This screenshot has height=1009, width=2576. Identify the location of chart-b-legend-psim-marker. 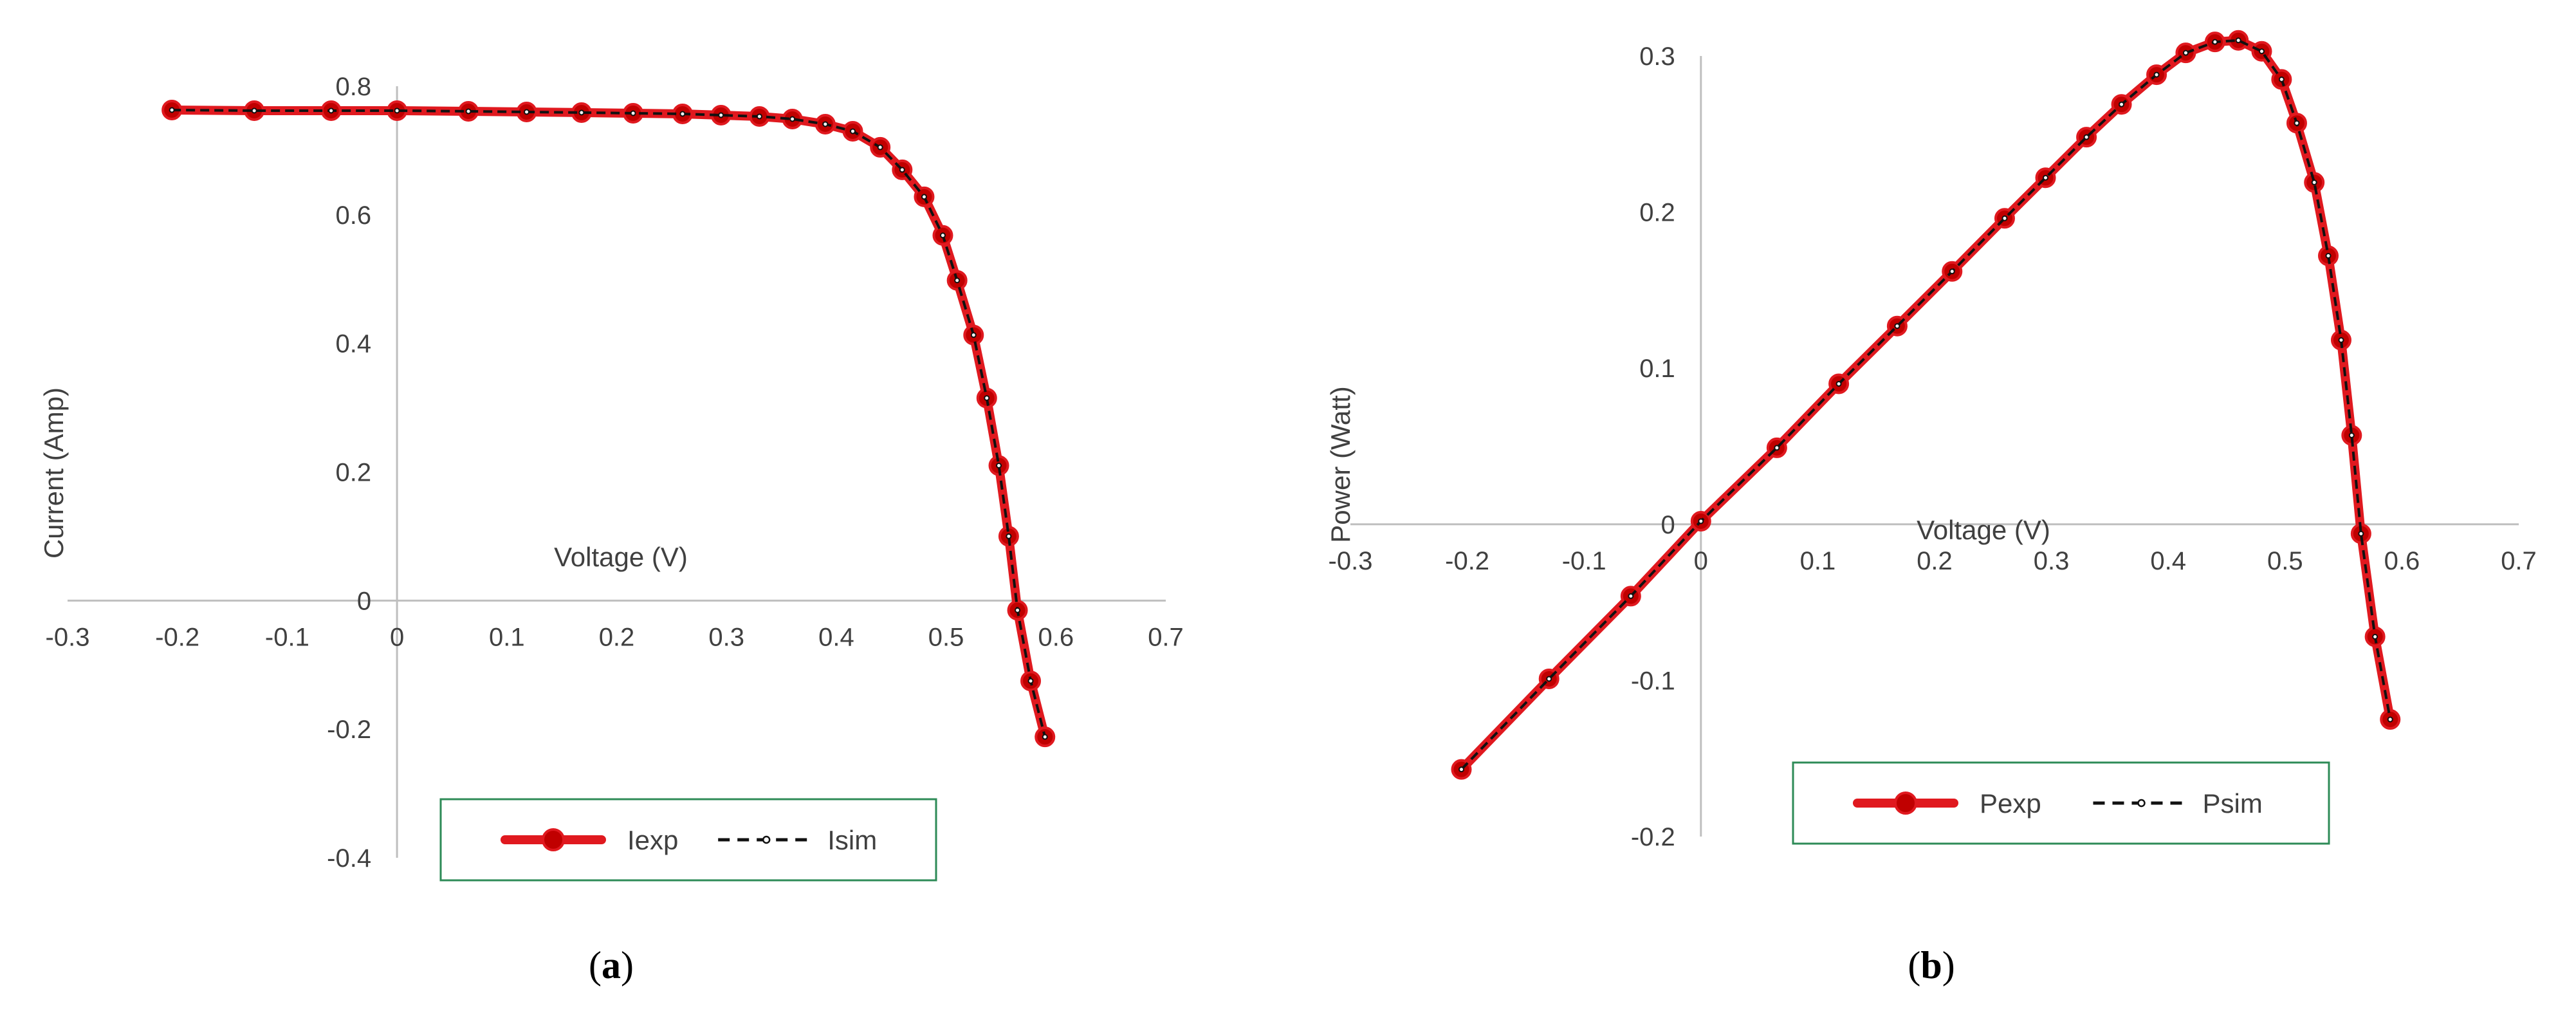
(2141, 803).